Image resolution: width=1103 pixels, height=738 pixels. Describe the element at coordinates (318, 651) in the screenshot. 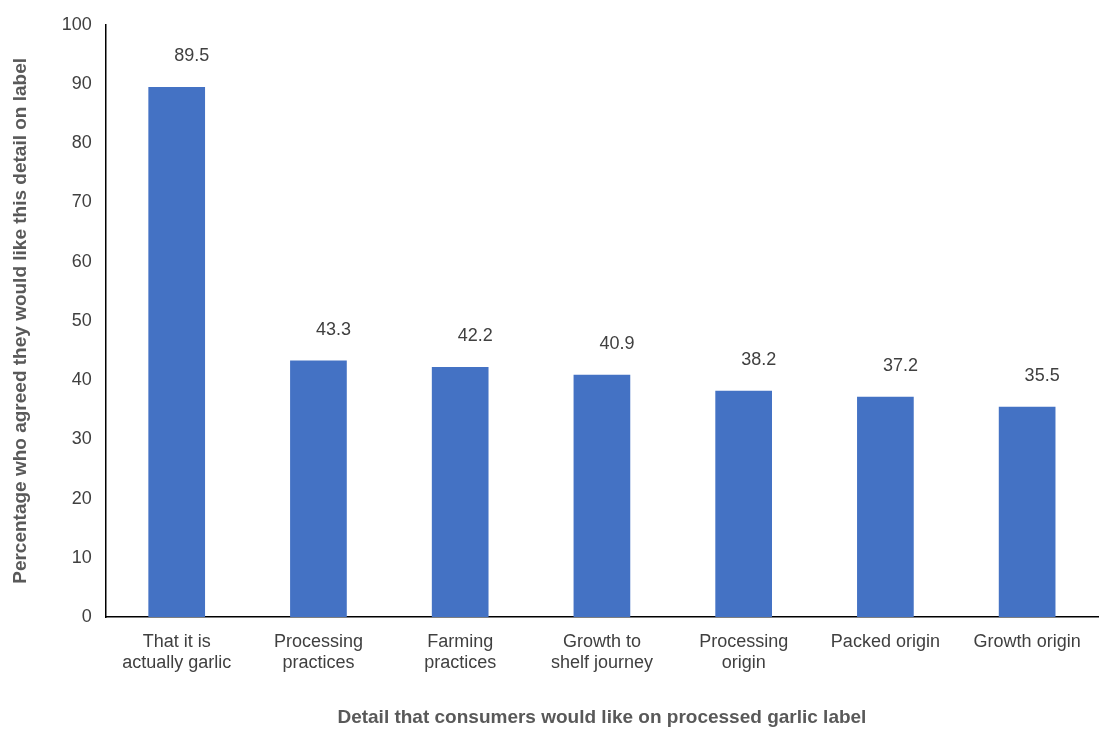

I see `x-tick-label: Processing practices` at that location.